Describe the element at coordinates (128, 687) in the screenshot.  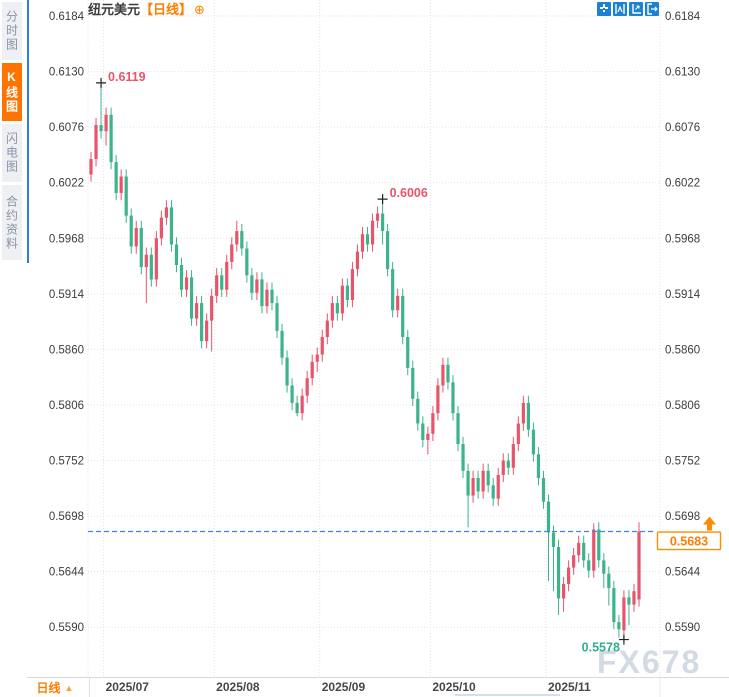
I see `x-axis-label: 2025/07` at that location.